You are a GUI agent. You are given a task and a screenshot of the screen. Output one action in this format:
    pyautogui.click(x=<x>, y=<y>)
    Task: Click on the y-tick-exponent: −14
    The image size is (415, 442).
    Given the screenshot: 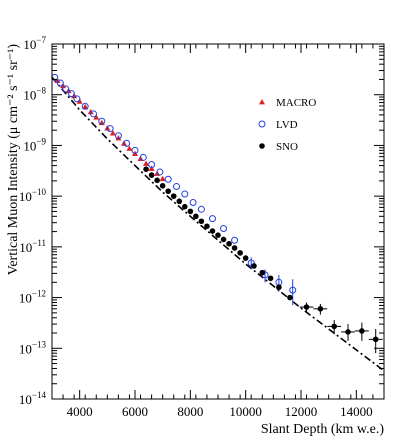 What is the action you would take?
    pyautogui.click(x=39, y=395)
    